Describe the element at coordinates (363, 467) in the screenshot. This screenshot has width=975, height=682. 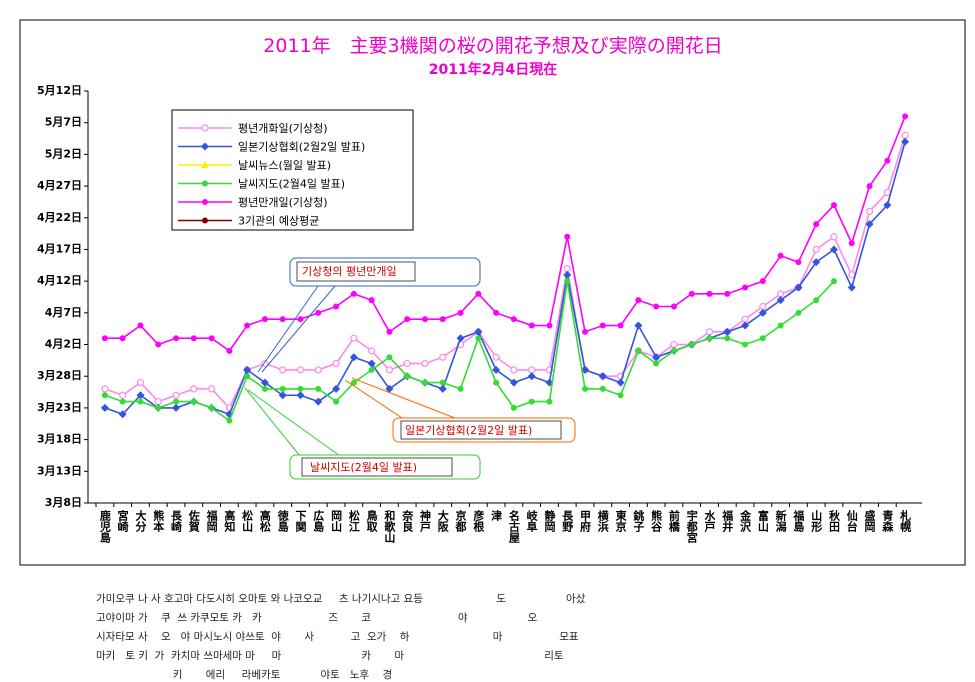
I see `callout-text: 날씨지도(2월4일 발표)` at that location.